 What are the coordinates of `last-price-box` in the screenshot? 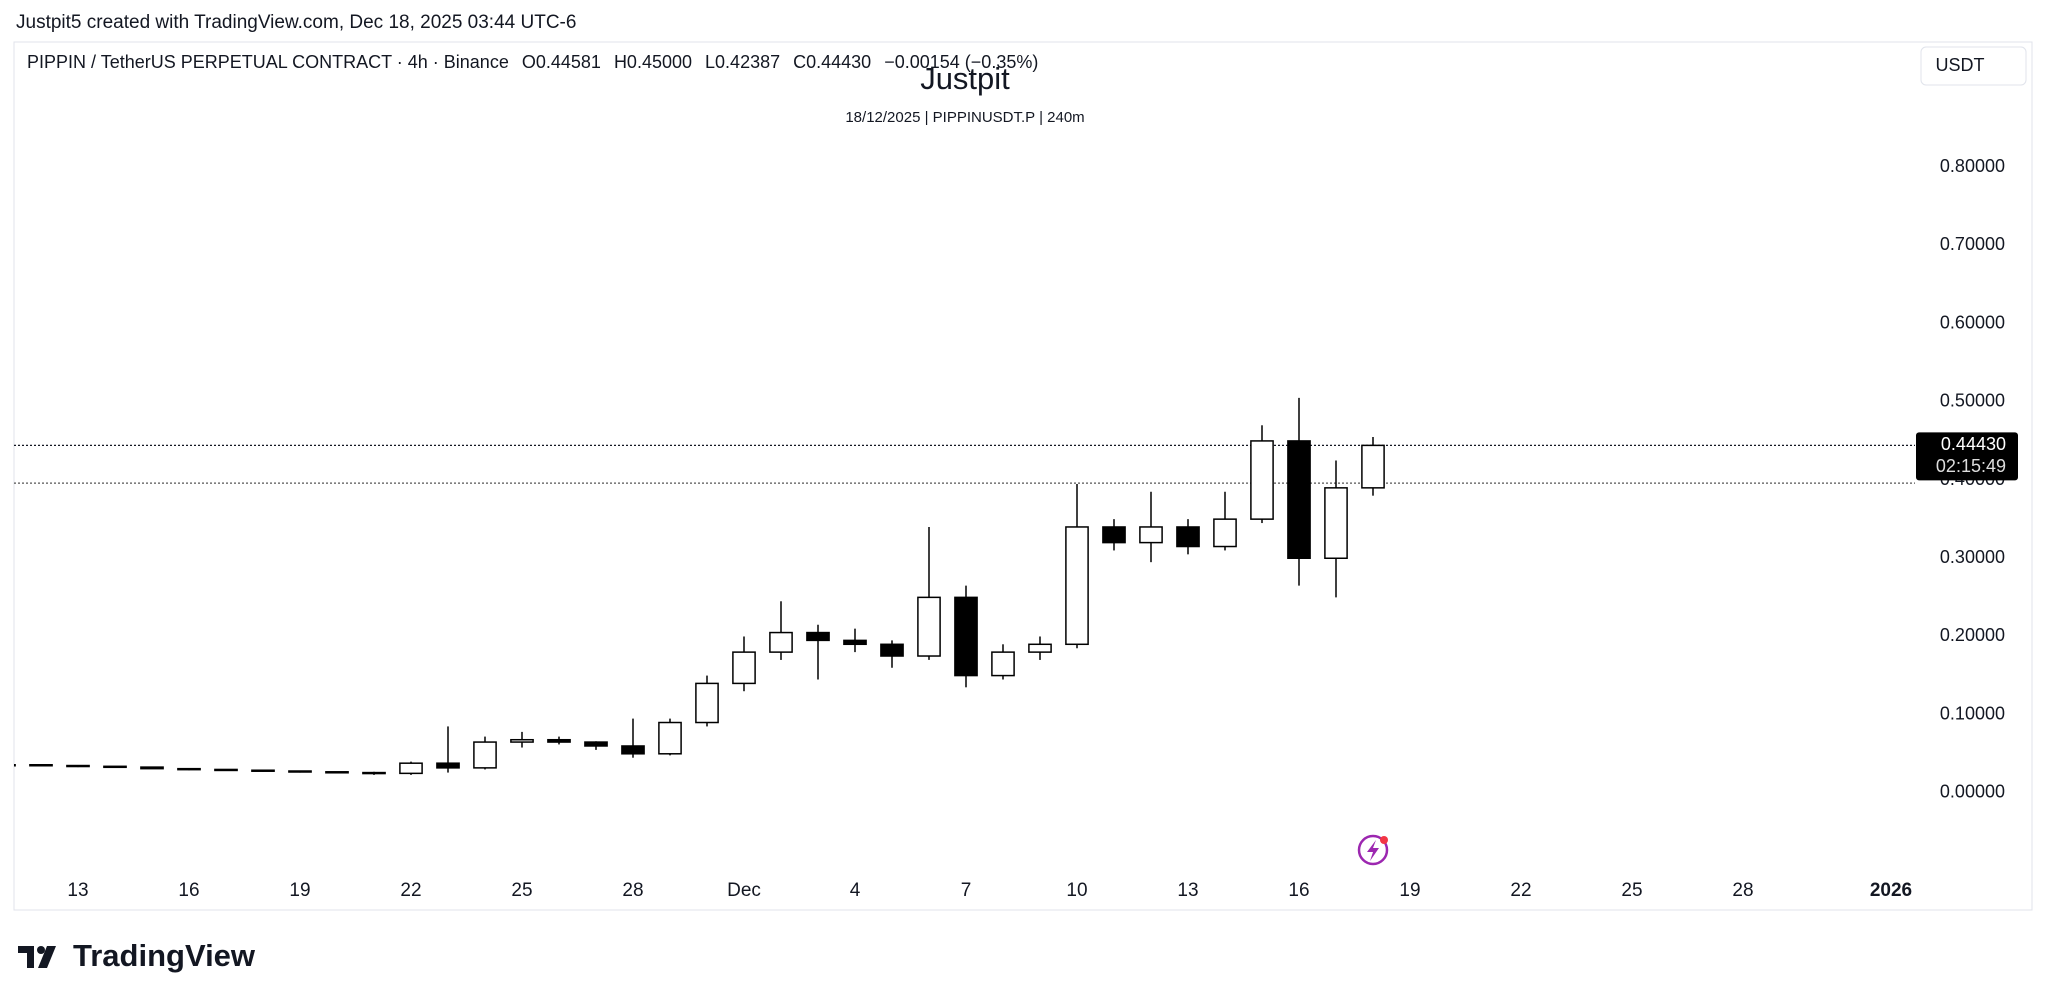 It's located at (1967, 456).